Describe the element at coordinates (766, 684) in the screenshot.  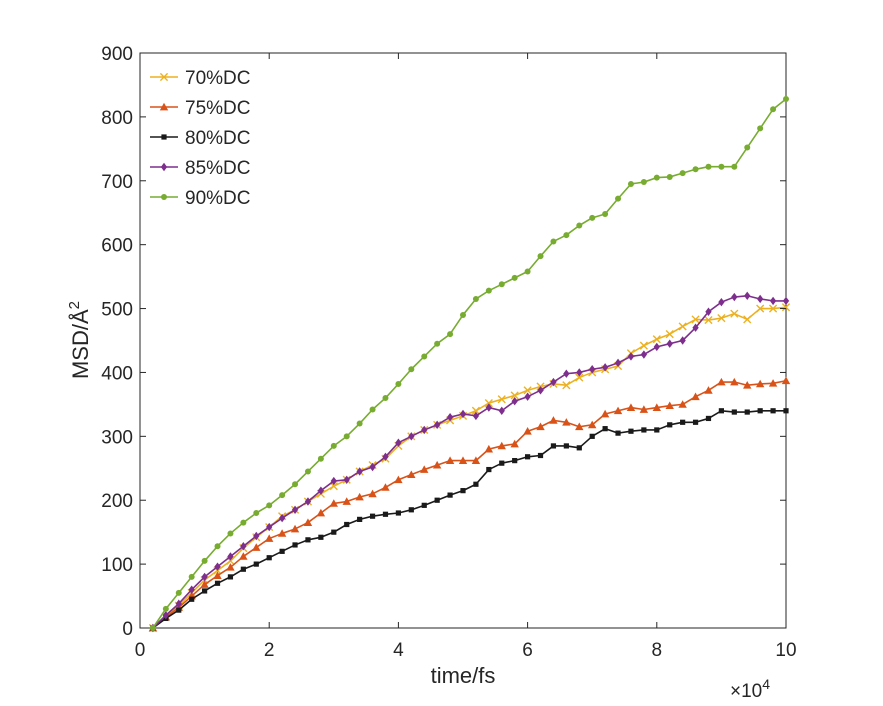
I see `x-multiplier-exponent: 4` at that location.